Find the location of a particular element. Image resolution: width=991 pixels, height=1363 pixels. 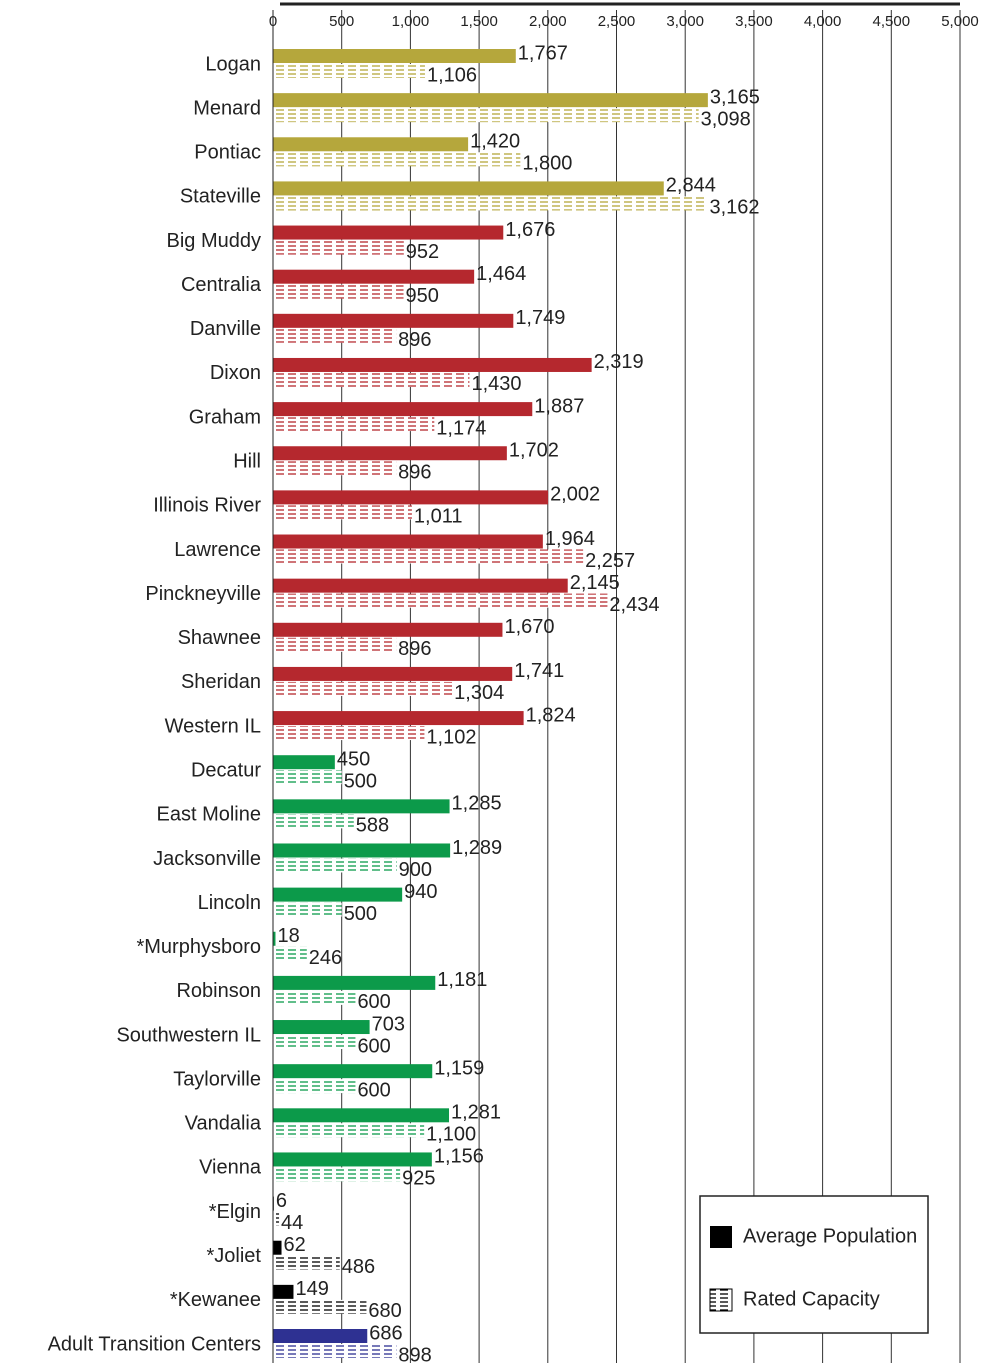

x-tick-label: 2,000 is located at coordinates (548, 21).